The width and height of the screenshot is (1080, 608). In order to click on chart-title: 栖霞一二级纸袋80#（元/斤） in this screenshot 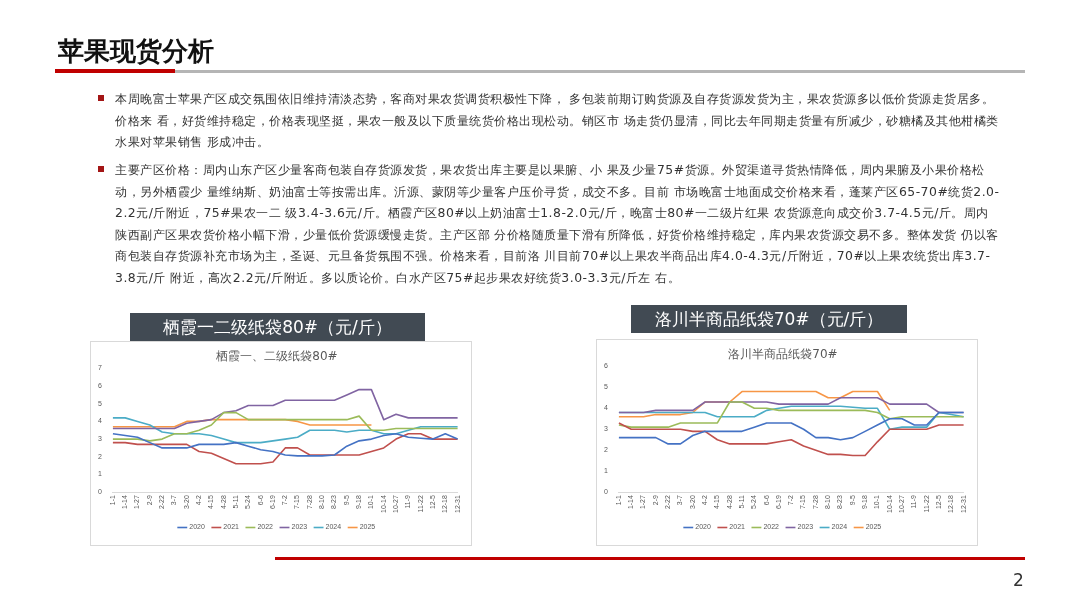, I will do `click(277, 327)`.